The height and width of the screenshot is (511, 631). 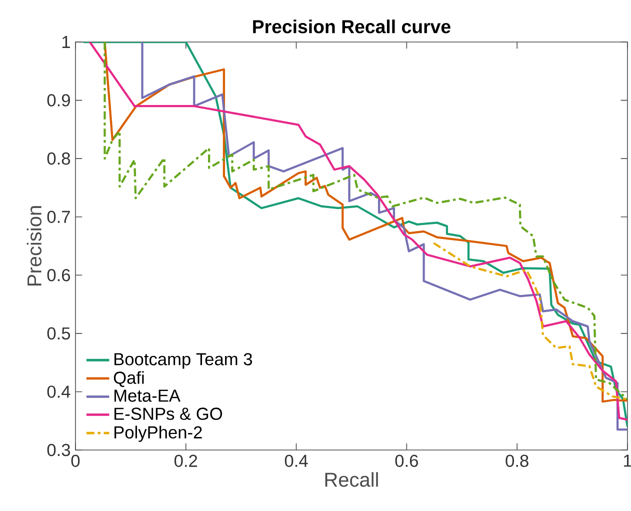 I want to click on y-tick-label: 0.6, so click(x=58, y=275).